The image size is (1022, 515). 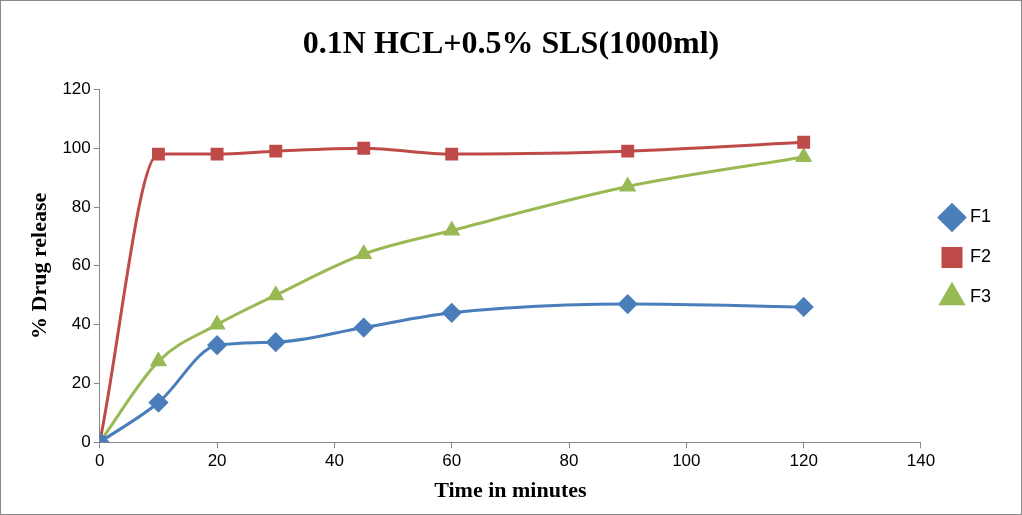 I want to click on chart-title: 0.1N HCL+0.5% SLS(1000ml), so click(x=511, y=42).